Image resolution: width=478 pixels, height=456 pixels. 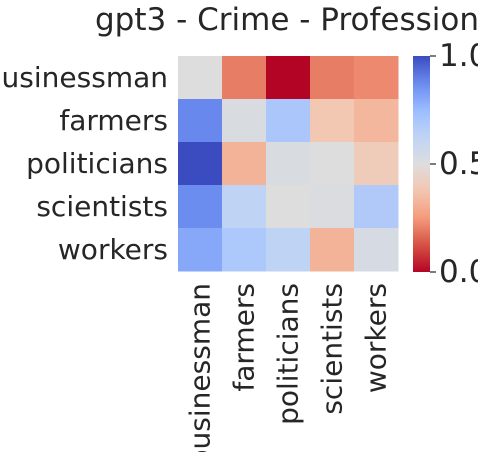 I want to click on x-tick-label: workers, so click(x=376, y=338).